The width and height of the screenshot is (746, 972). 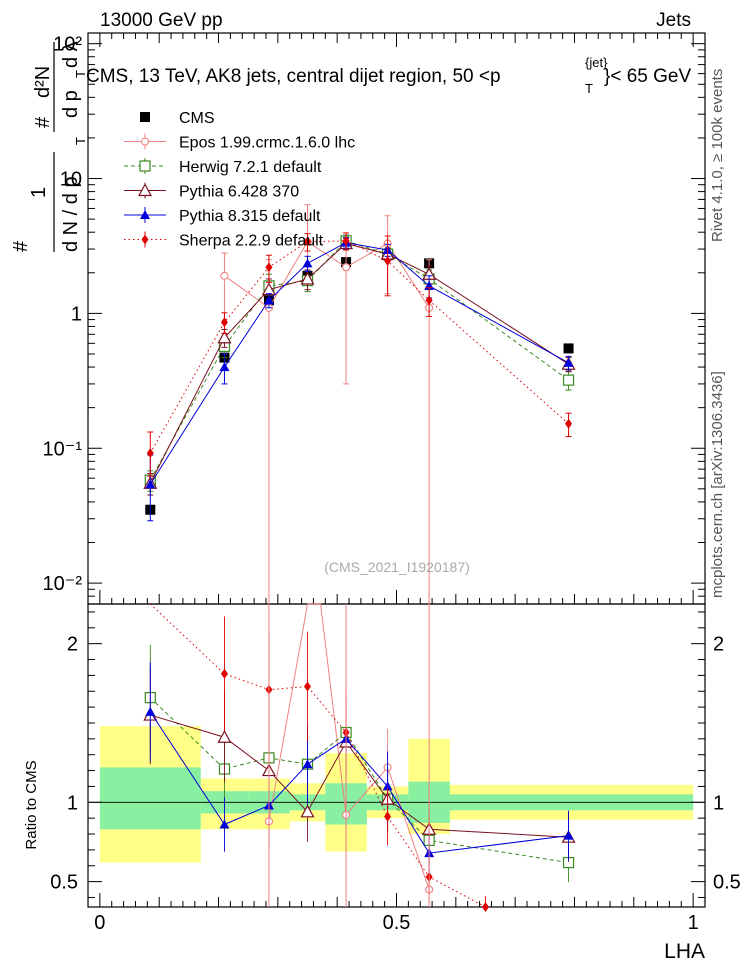 What do you see at coordinates (327, 275) in the screenshot?
I see `series-line-epos` at bounding box center [327, 275].